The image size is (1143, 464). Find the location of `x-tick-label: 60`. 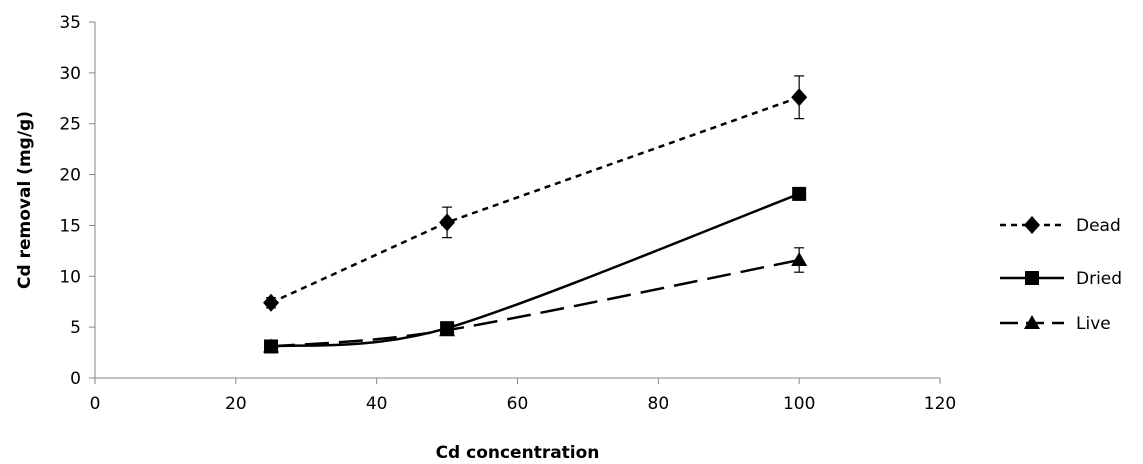

x-tick-label: 60 is located at coordinates (518, 404).